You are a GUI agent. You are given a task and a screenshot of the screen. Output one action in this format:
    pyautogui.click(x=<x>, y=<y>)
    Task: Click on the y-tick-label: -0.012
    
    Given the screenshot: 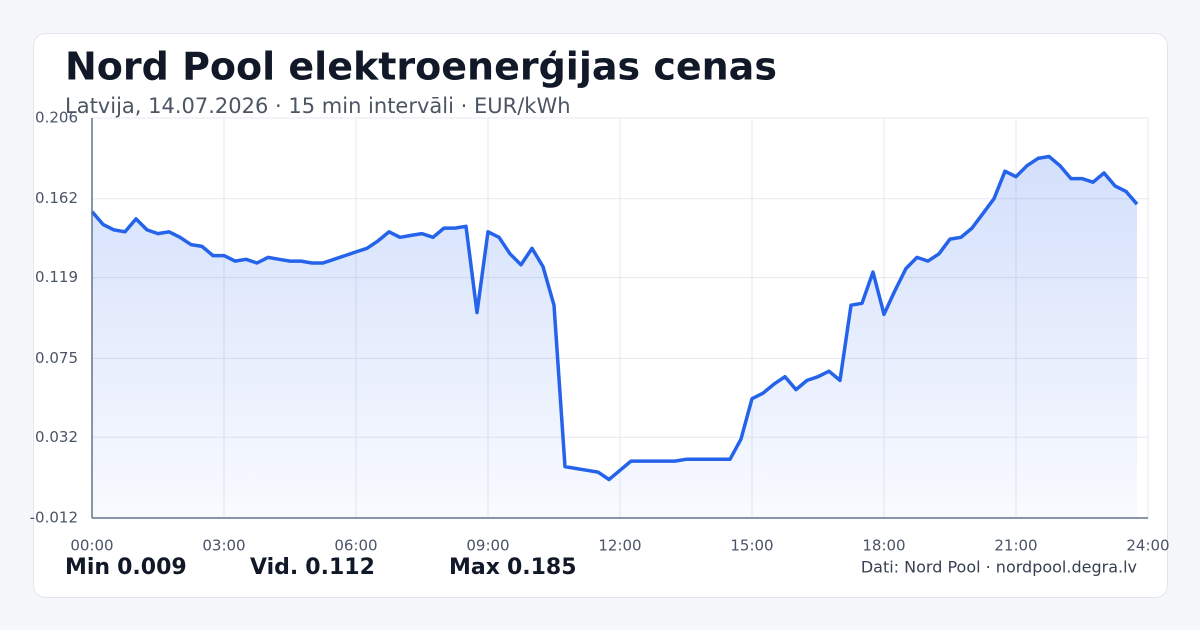 What is the action you would take?
    pyautogui.click(x=54, y=518)
    